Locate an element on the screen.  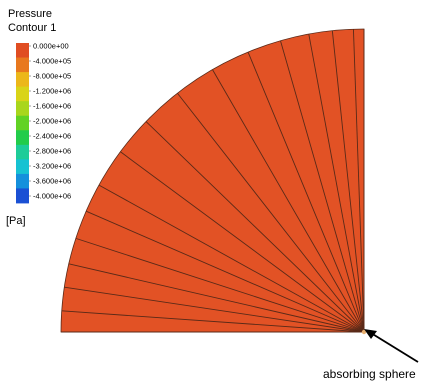
annotation-arrow-line is located at coordinates (394, 347).